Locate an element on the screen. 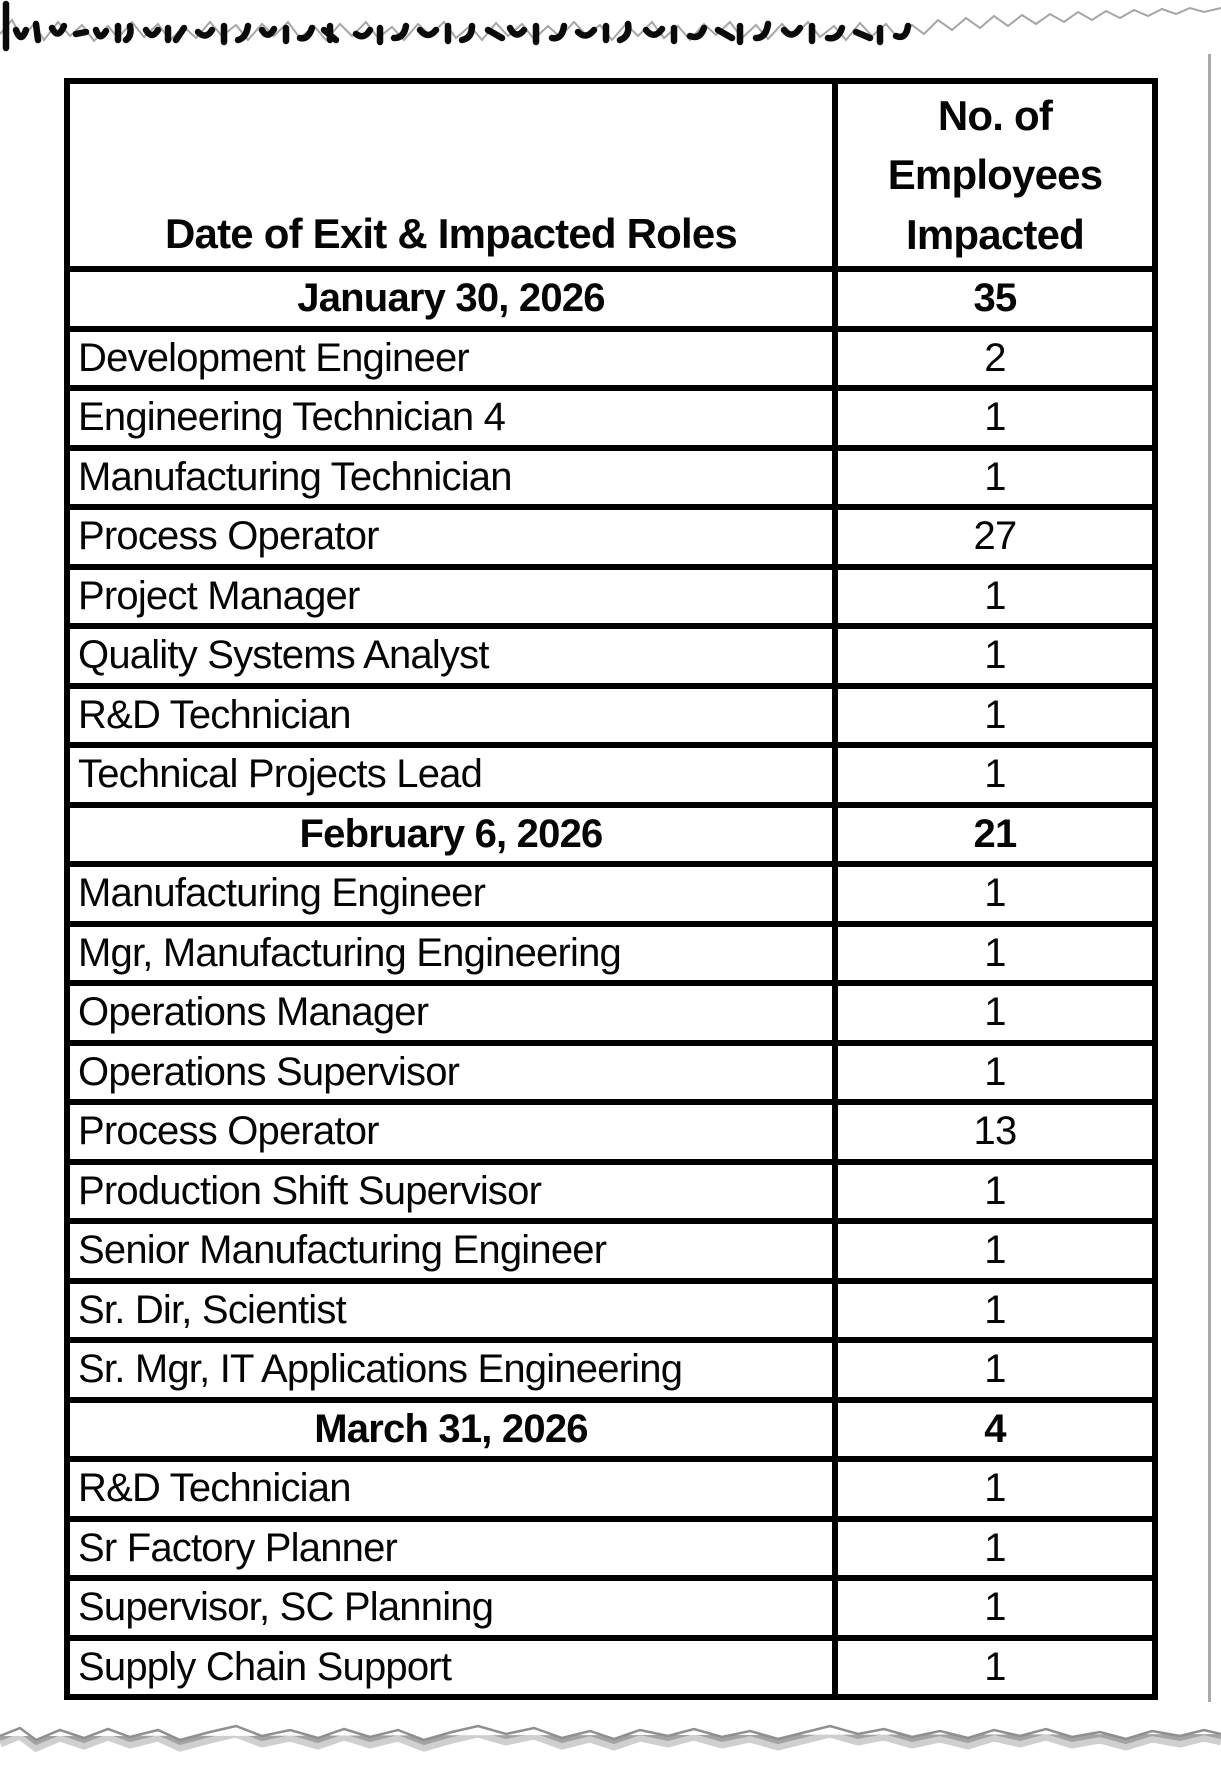  role-label: Senior Manufacturing Engineer is located at coordinates (342, 1250).